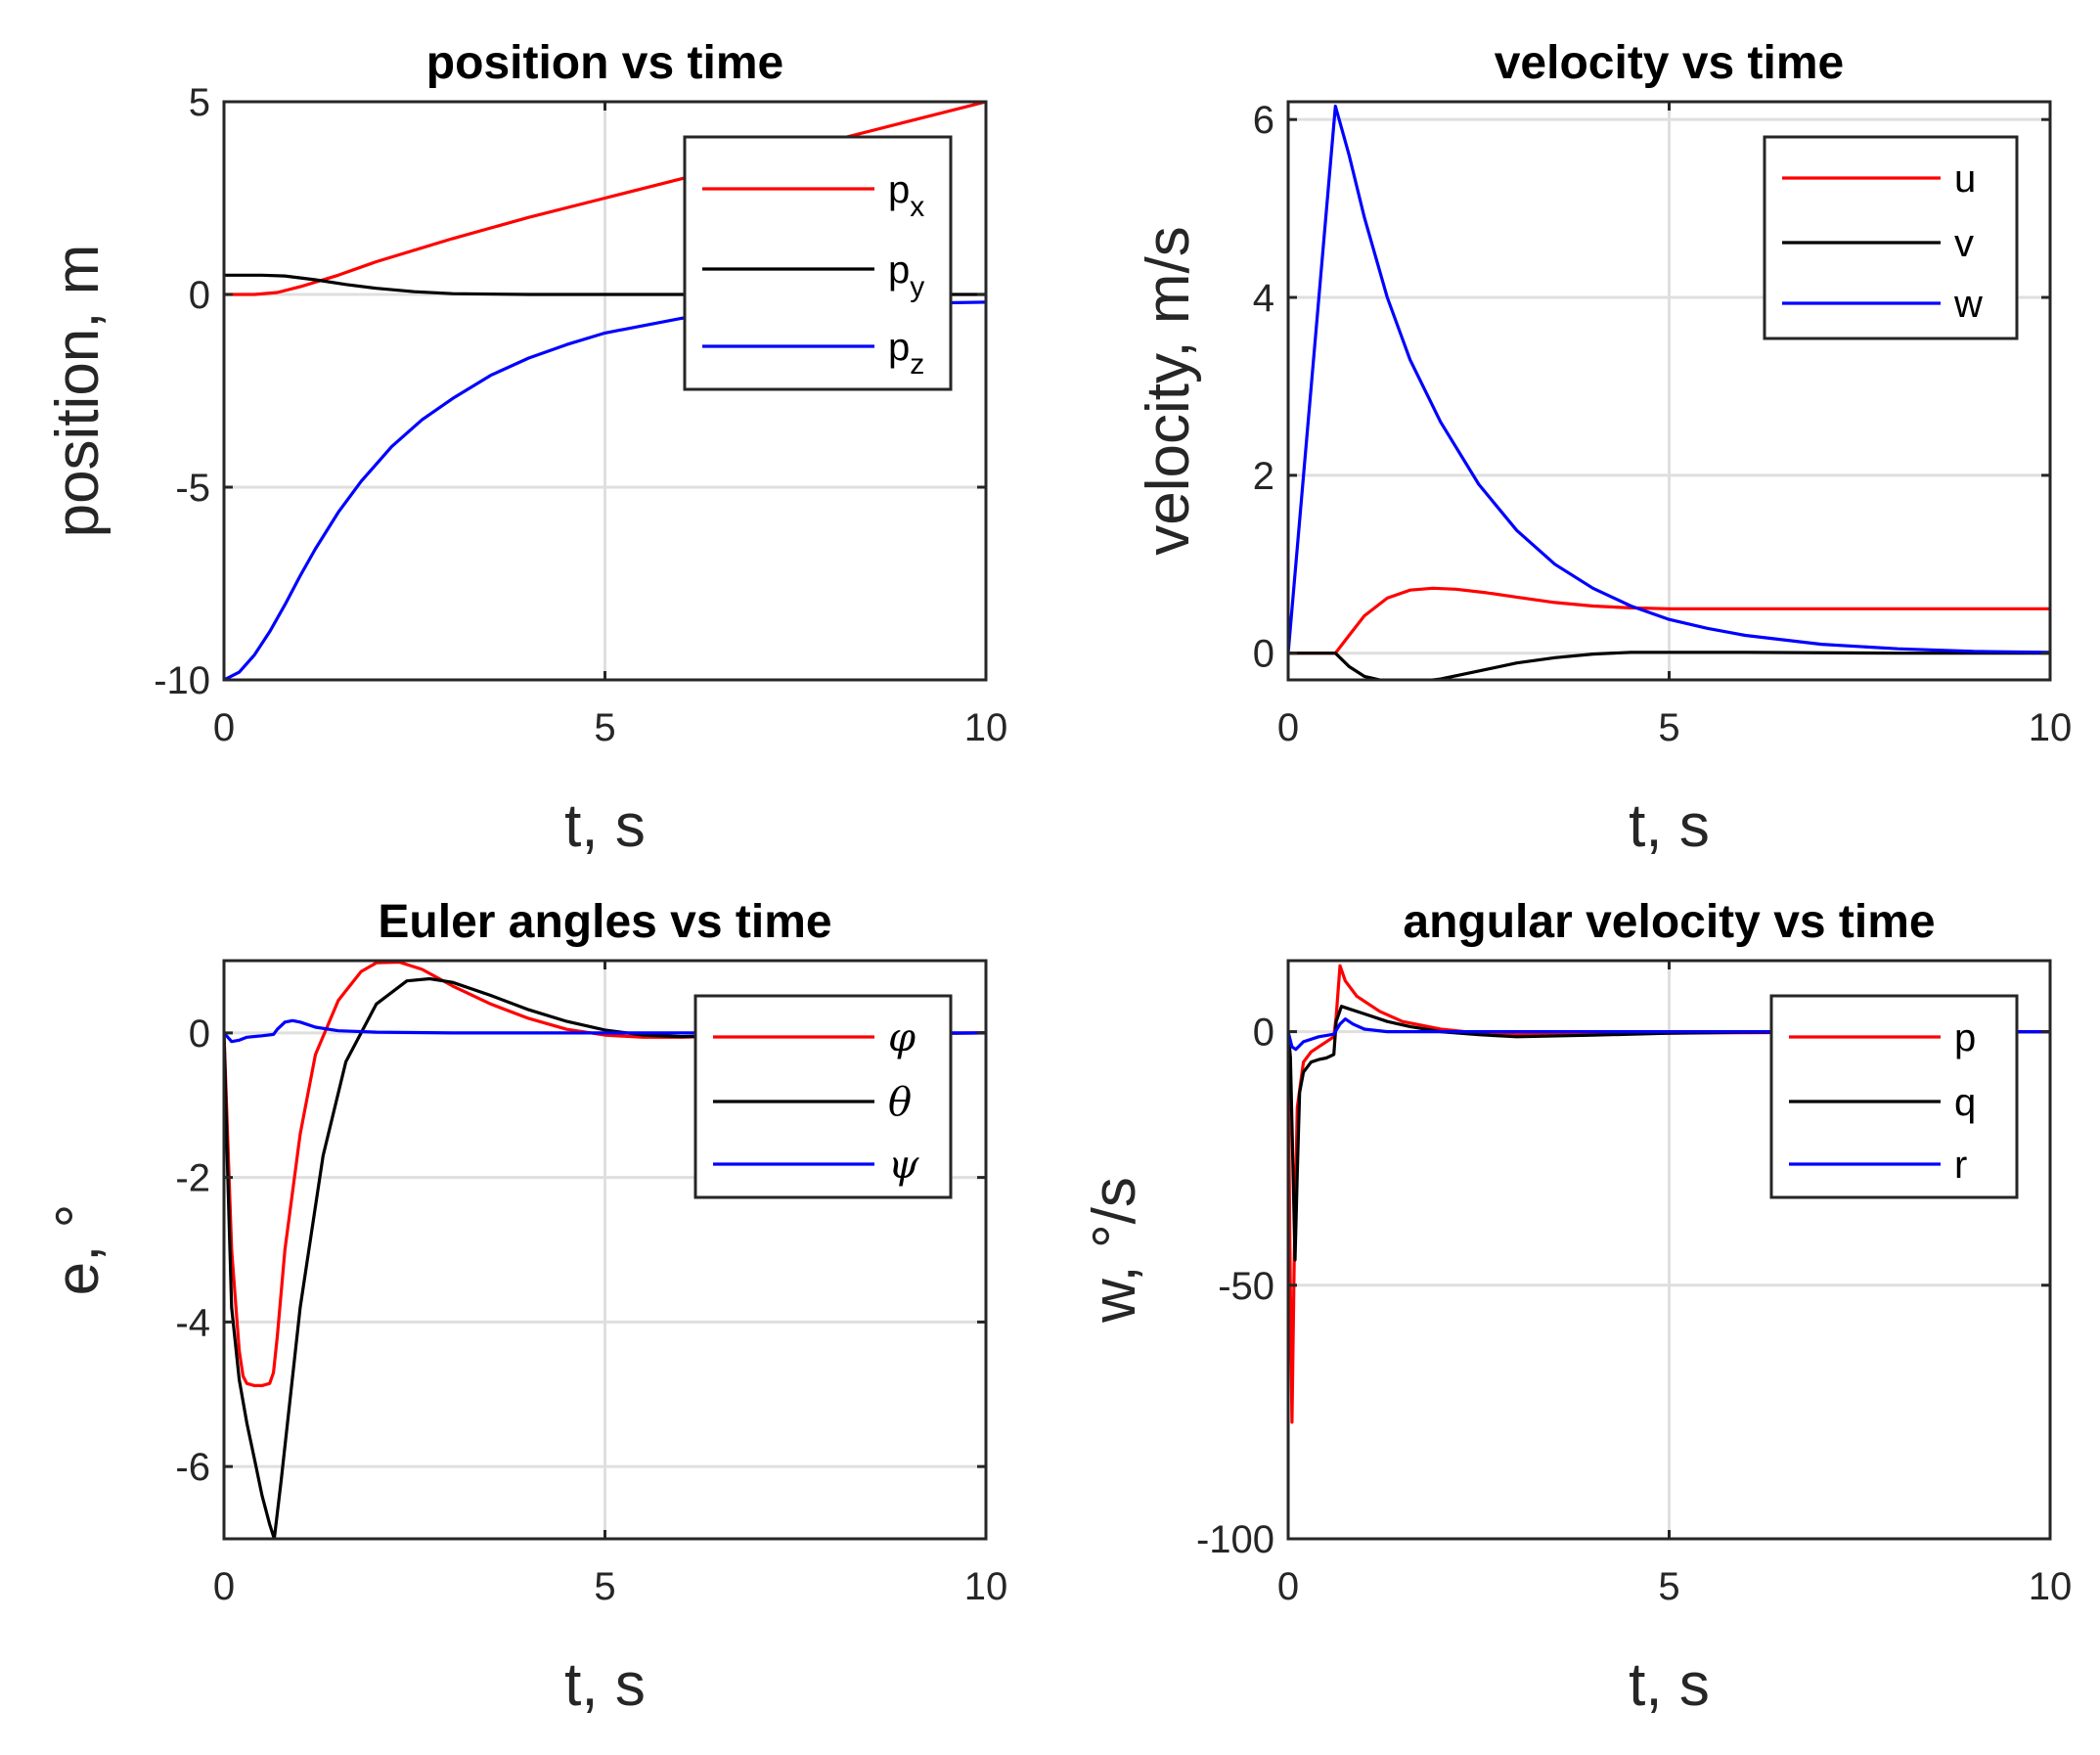 The height and width of the screenshot is (1755, 2100). What do you see at coordinates (900, 1102) in the screenshot?
I see `legend-label: θ` at bounding box center [900, 1102].